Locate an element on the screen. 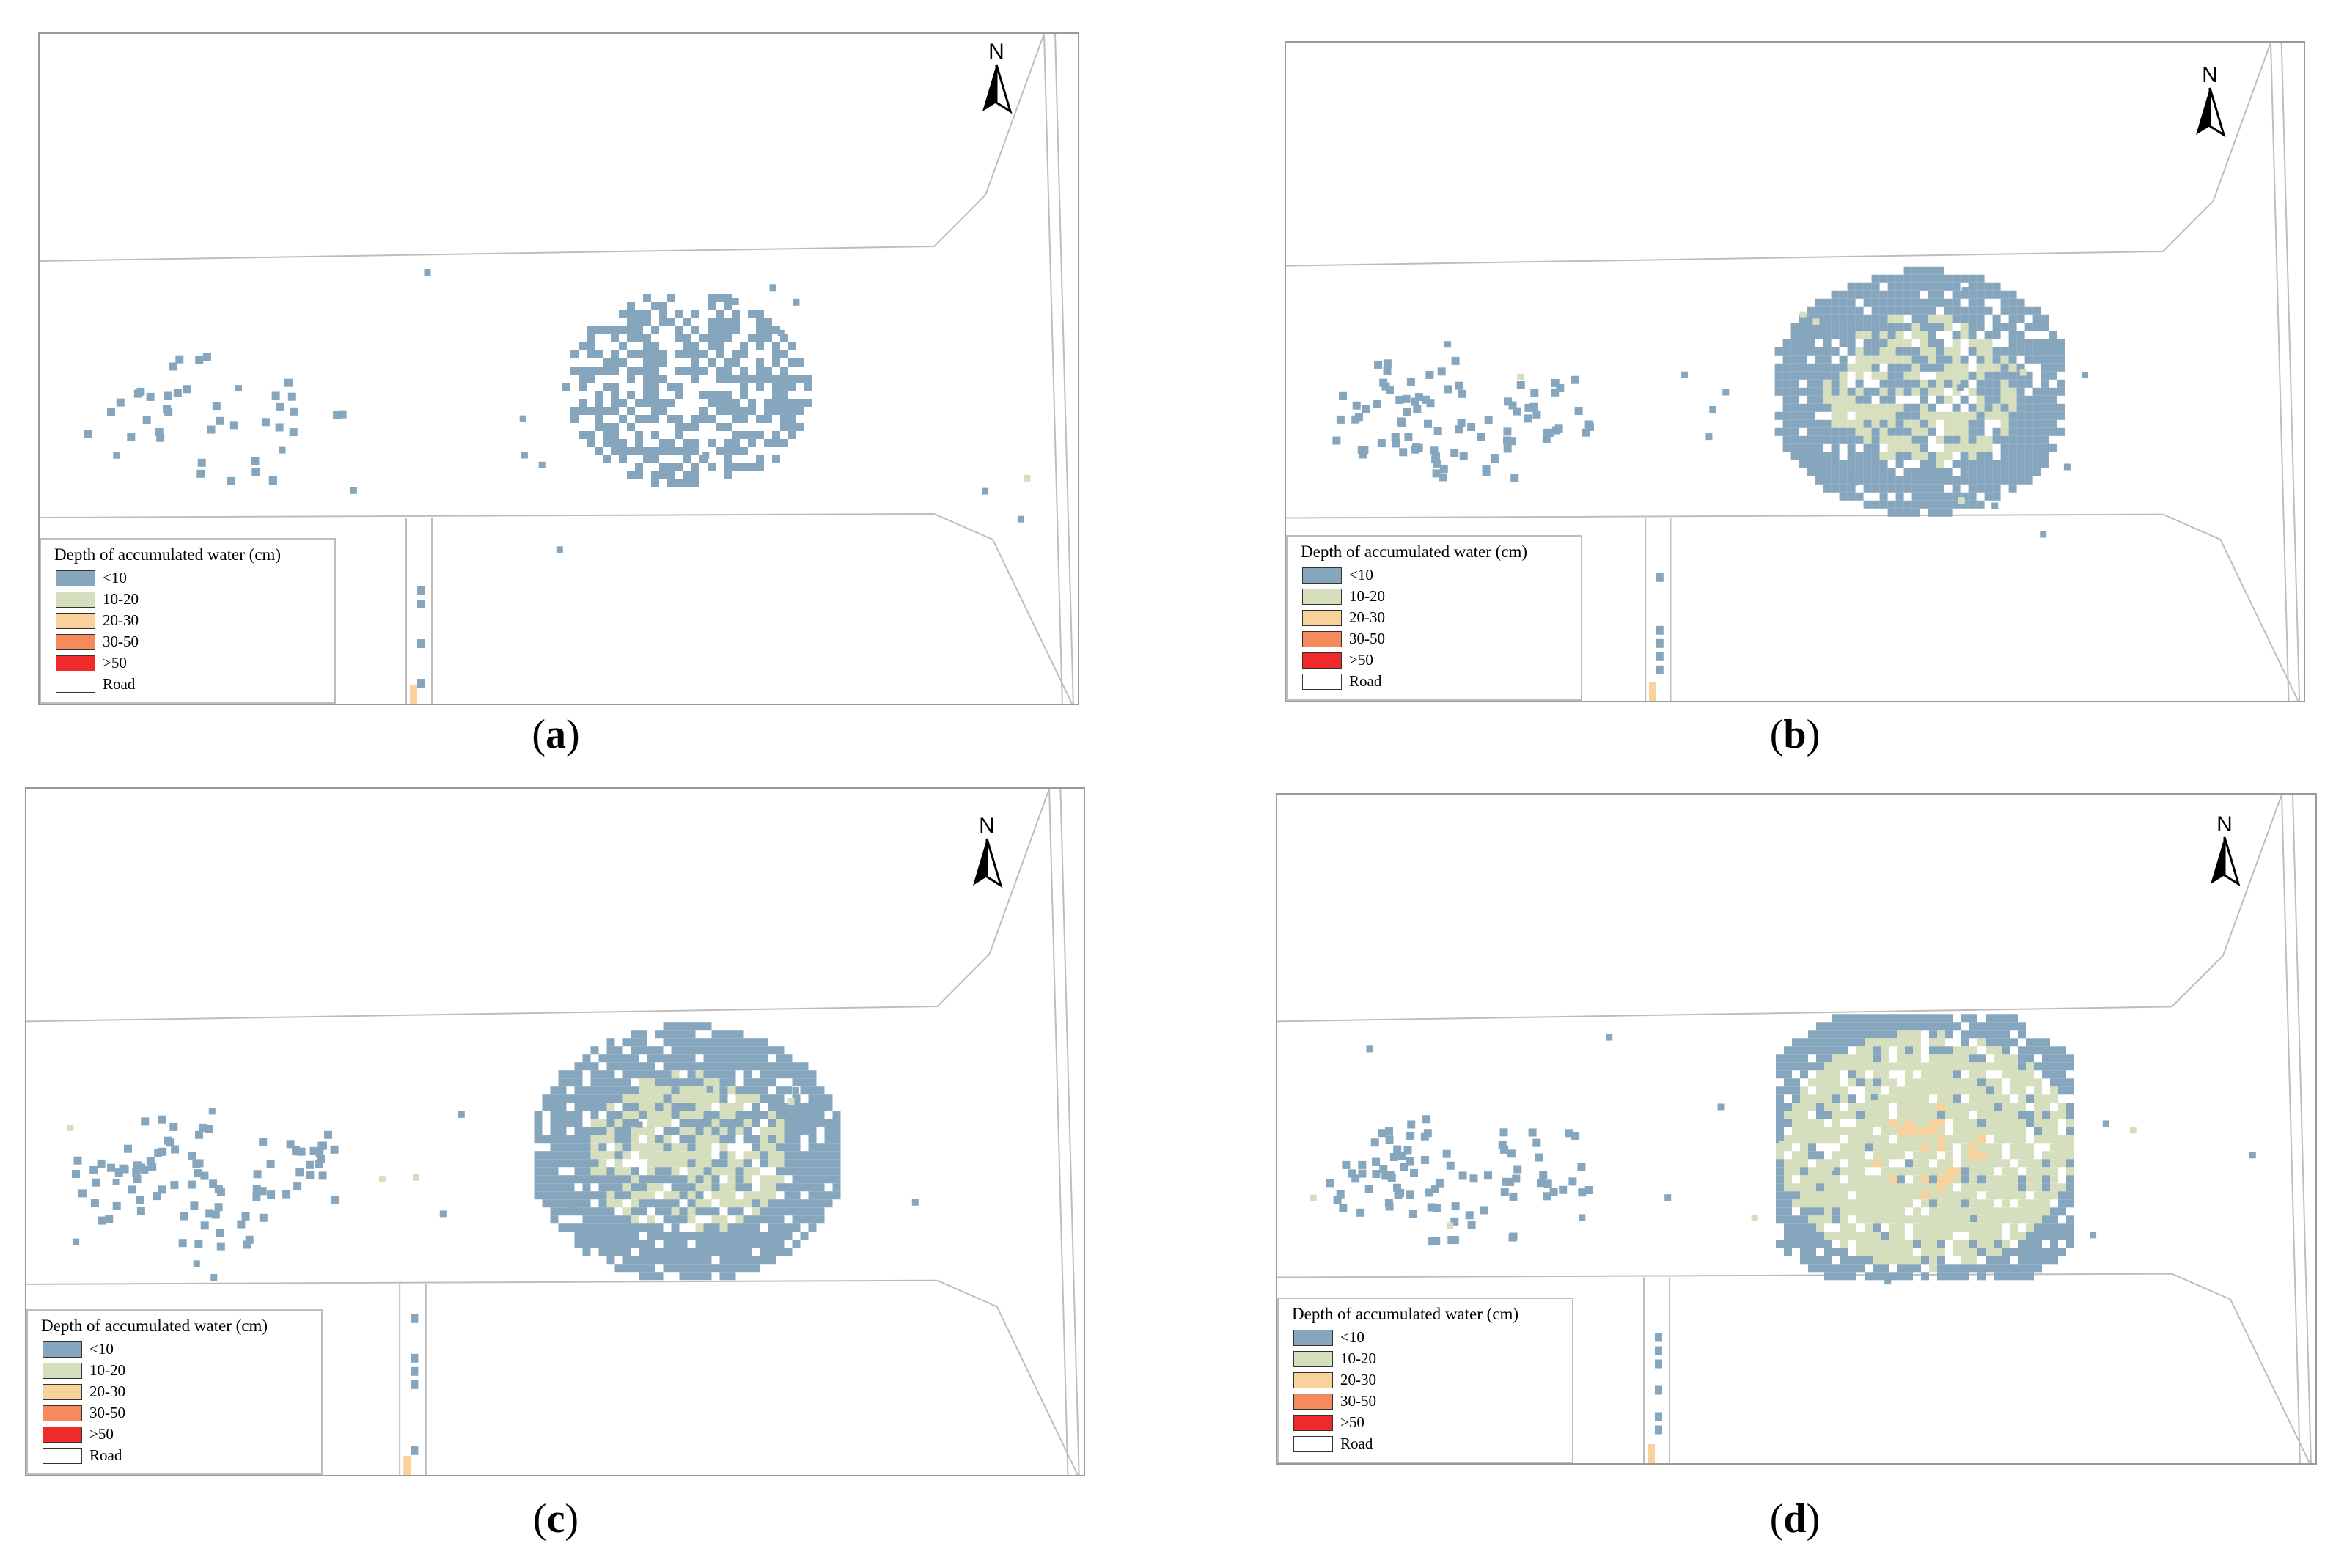 The height and width of the screenshot is (1568, 2336). road-line is located at coordinates (1780, 909).